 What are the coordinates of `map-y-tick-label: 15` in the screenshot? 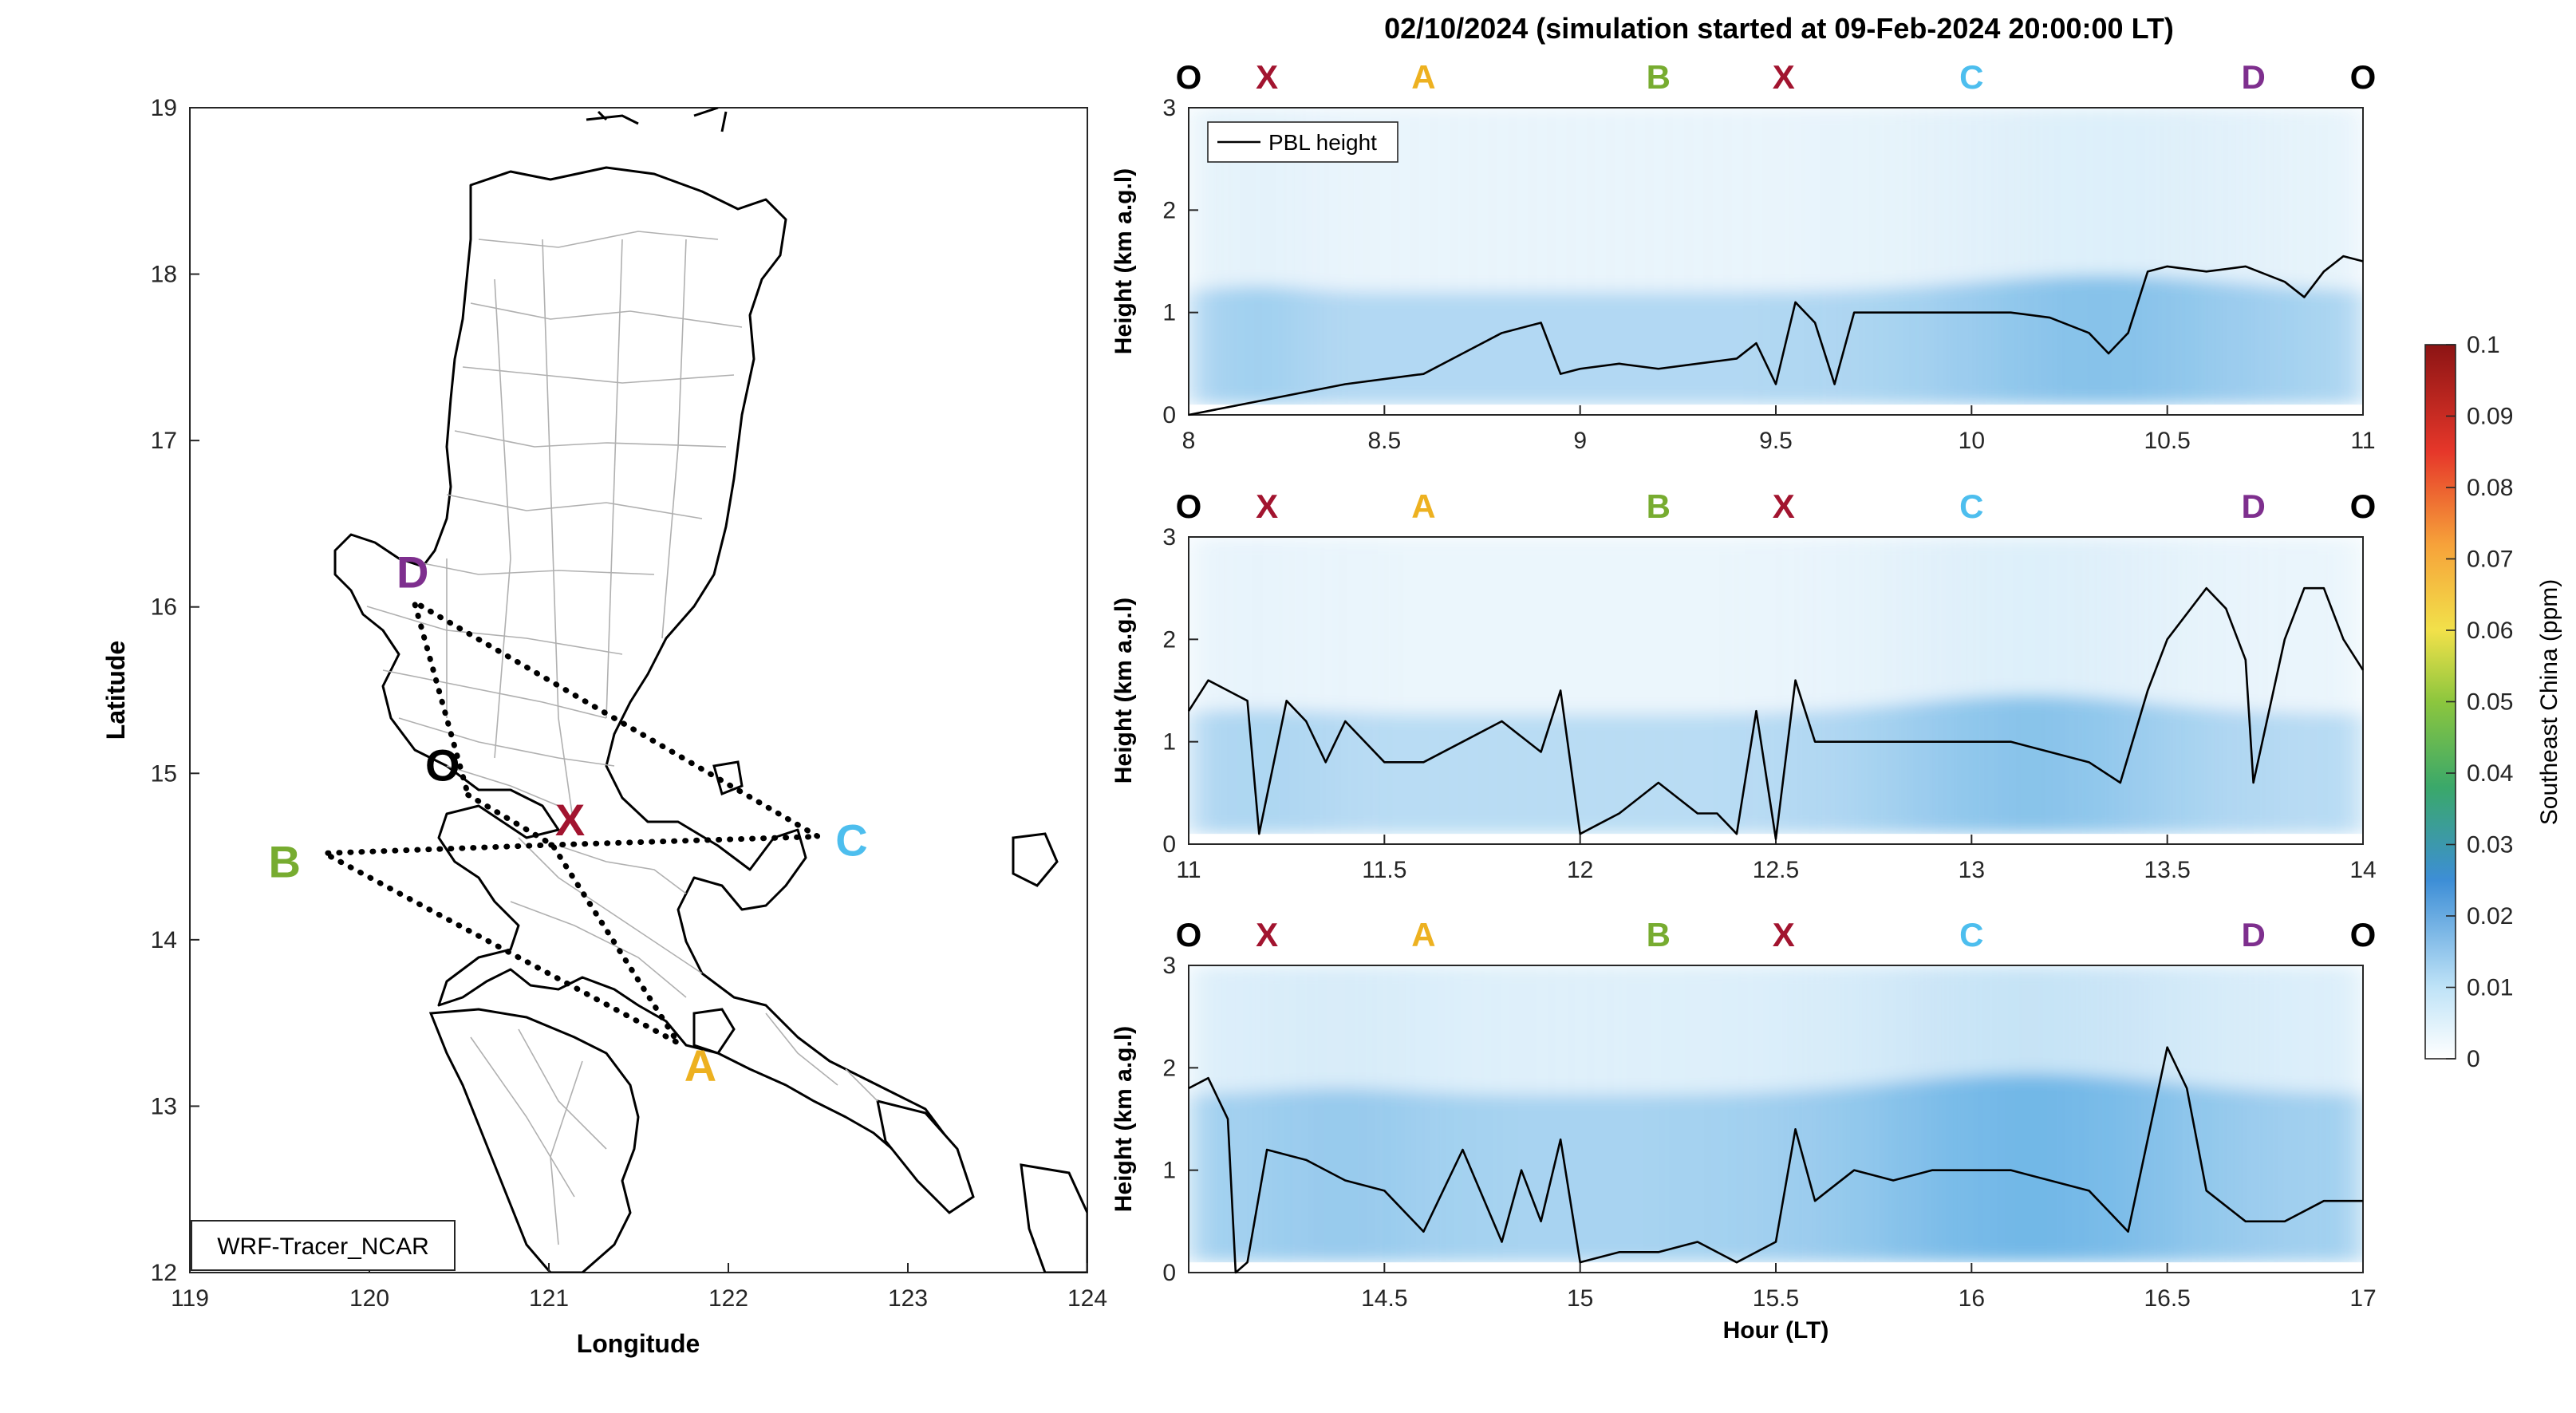 It's located at (164, 773).